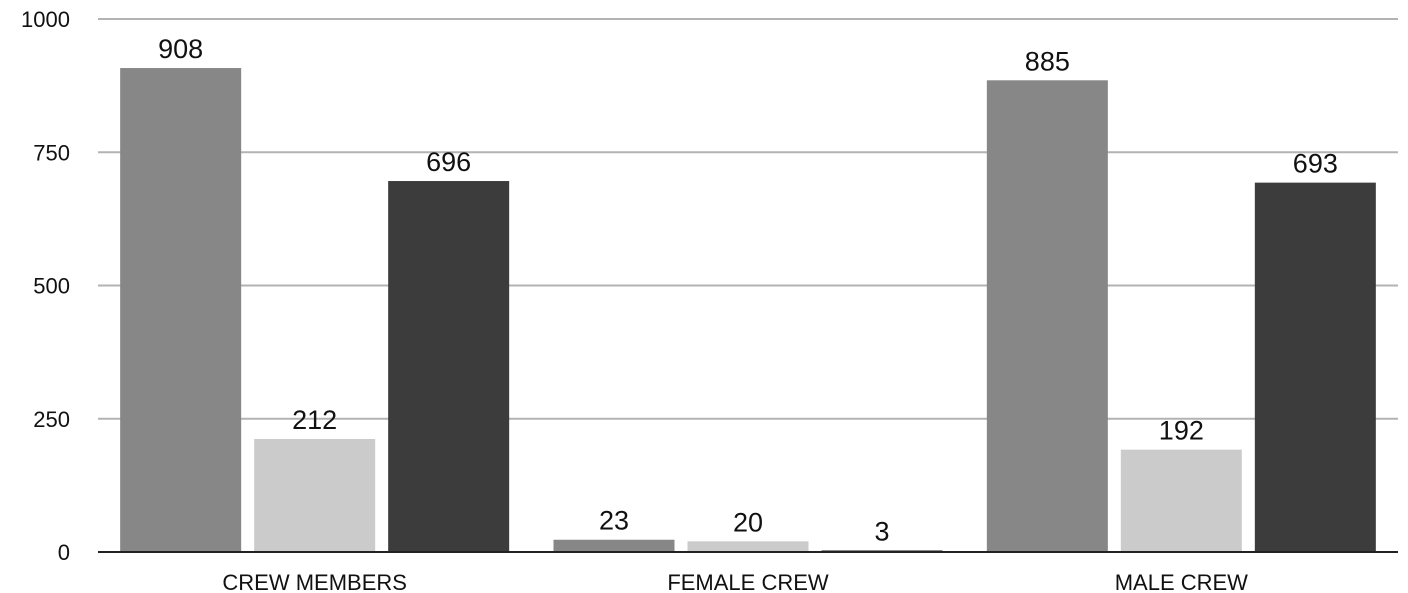 The height and width of the screenshot is (593, 1408). I want to click on y-tick-label: 250, so click(51, 419).